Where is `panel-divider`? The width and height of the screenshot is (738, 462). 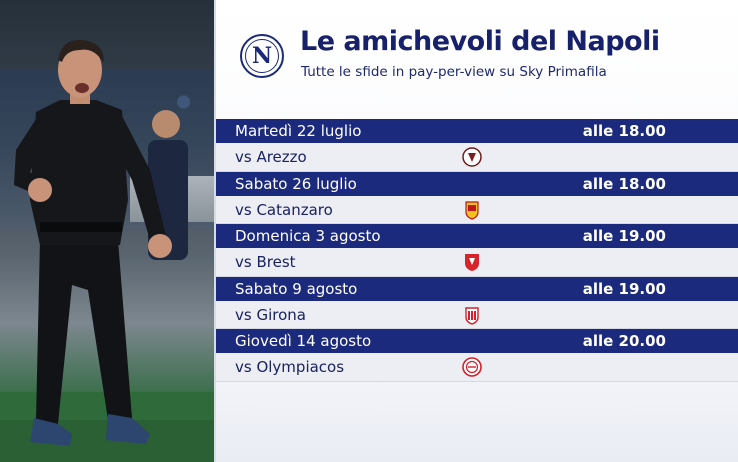 panel-divider is located at coordinates (215, 231).